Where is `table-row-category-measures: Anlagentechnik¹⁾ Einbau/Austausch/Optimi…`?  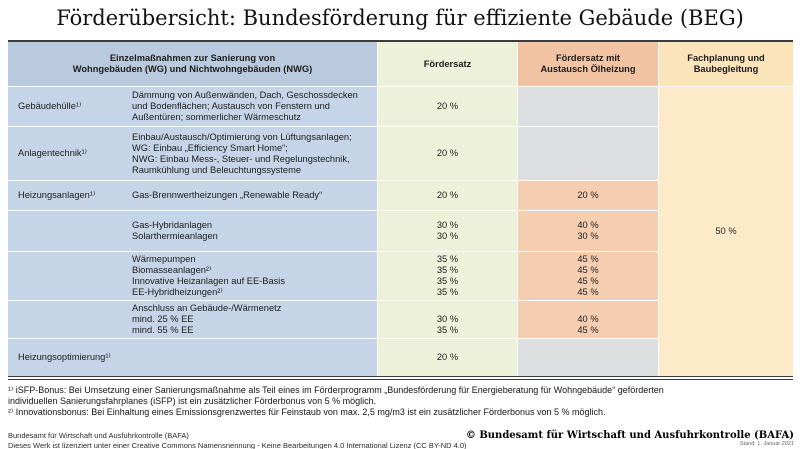
table-row-category-measures: Anlagentechnik¹⁾ Einbau/Austausch/Optimi… is located at coordinates (192, 153).